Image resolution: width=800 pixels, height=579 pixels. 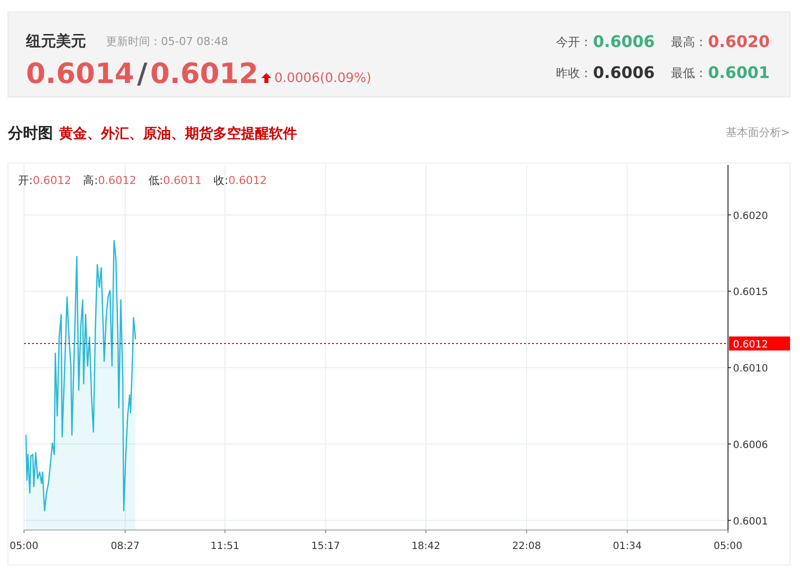 What do you see at coordinates (425, 546) in the screenshot?
I see `x-tick-label: 18:42` at bounding box center [425, 546].